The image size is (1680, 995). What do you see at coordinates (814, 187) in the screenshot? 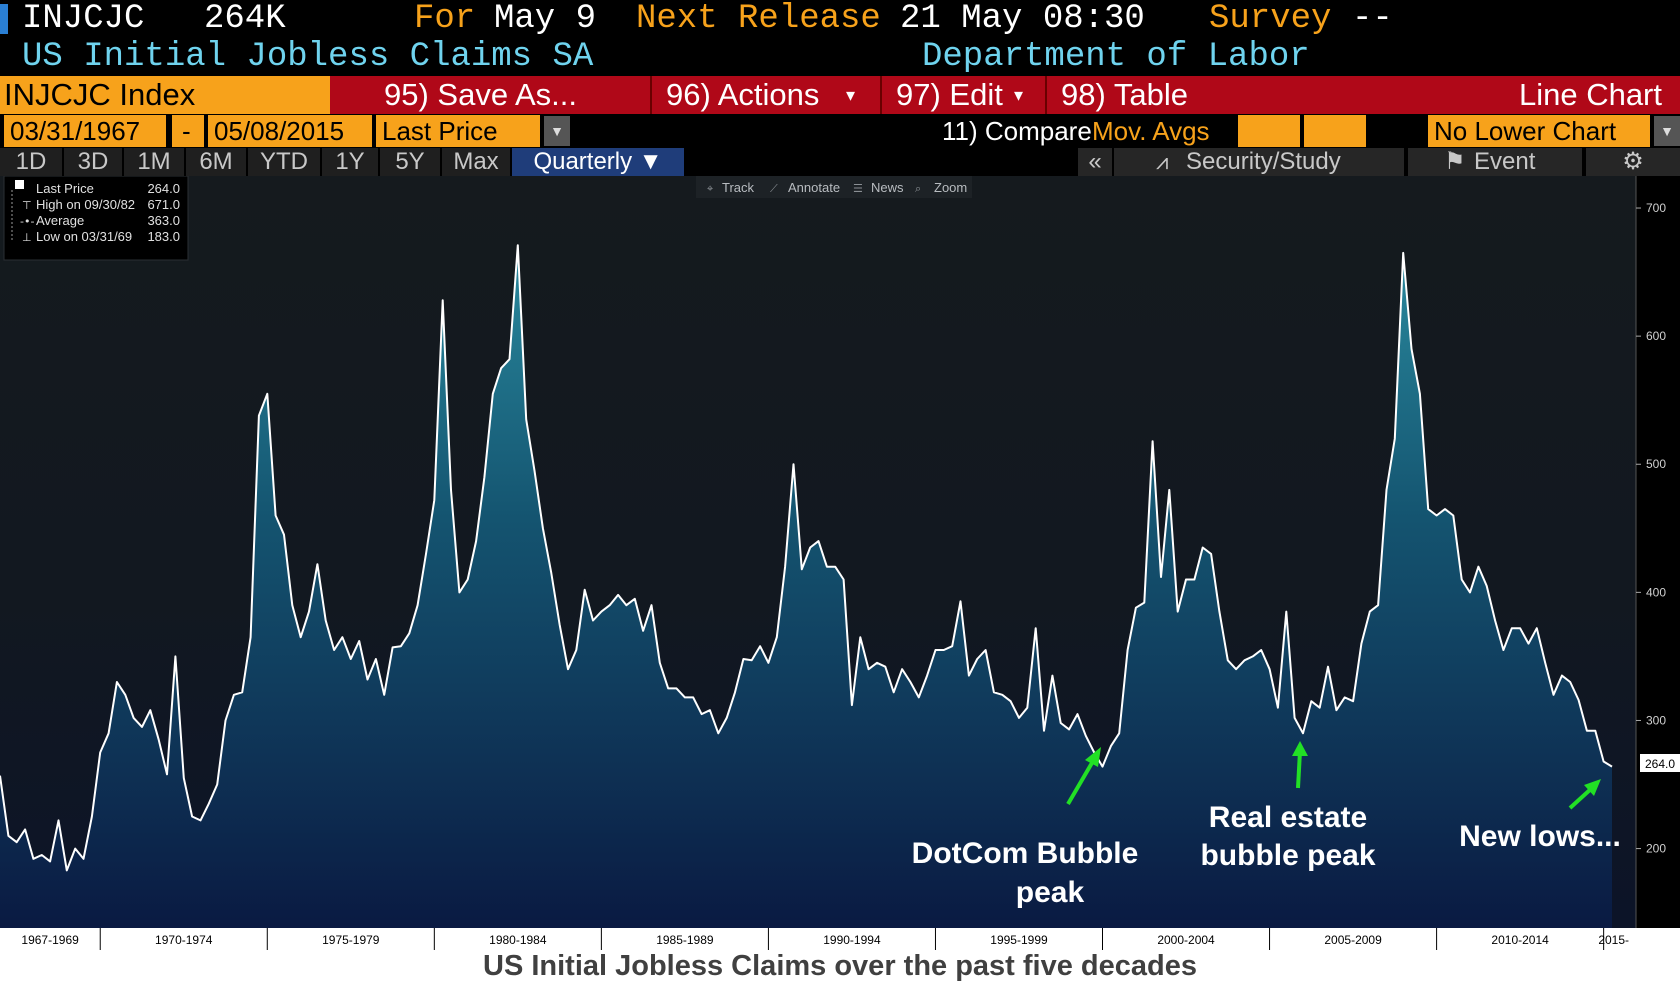
I see `annotate-button: Annotate` at bounding box center [814, 187].